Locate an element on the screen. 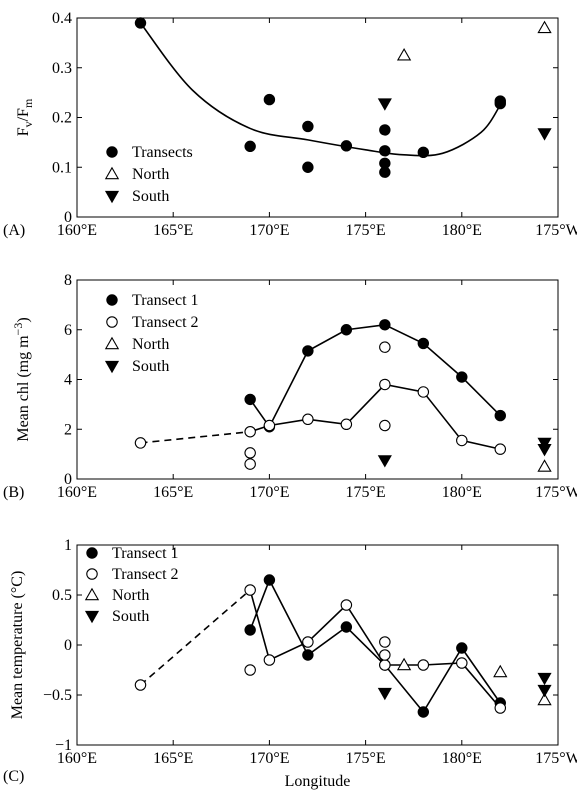 The width and height of the screenshot is (577, 791). y-axis-title: Fv/Fm is located at coordinates (25, 117).